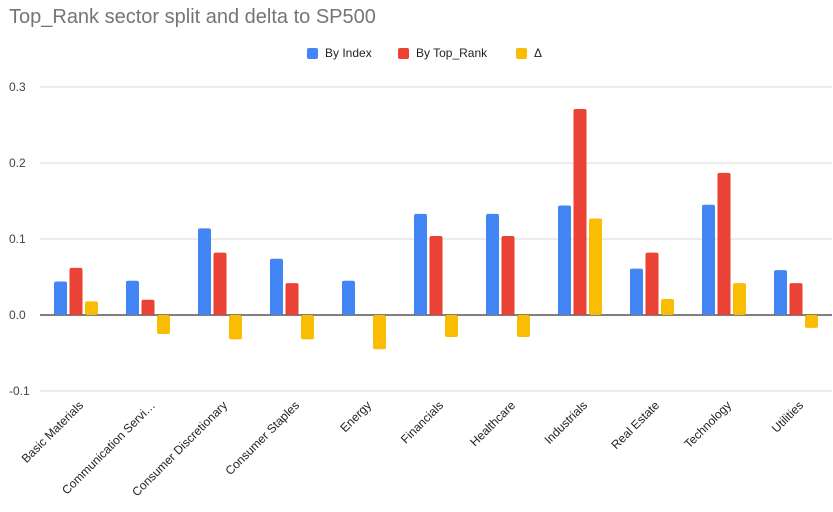 This screenshot has width=833, height=512. What do you see at coordinates (192, 17) in the screenshot?
I see `chart-title: Top_Rank sector split and delta to SP500` at bounding box center [192, 17].